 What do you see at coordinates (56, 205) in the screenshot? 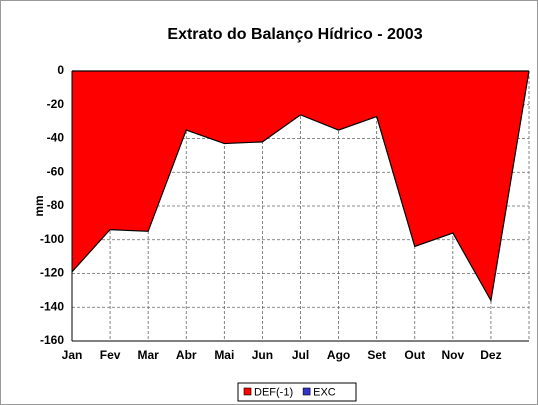
I see `y-tick-label: -80` at bounding box center [56, 205].